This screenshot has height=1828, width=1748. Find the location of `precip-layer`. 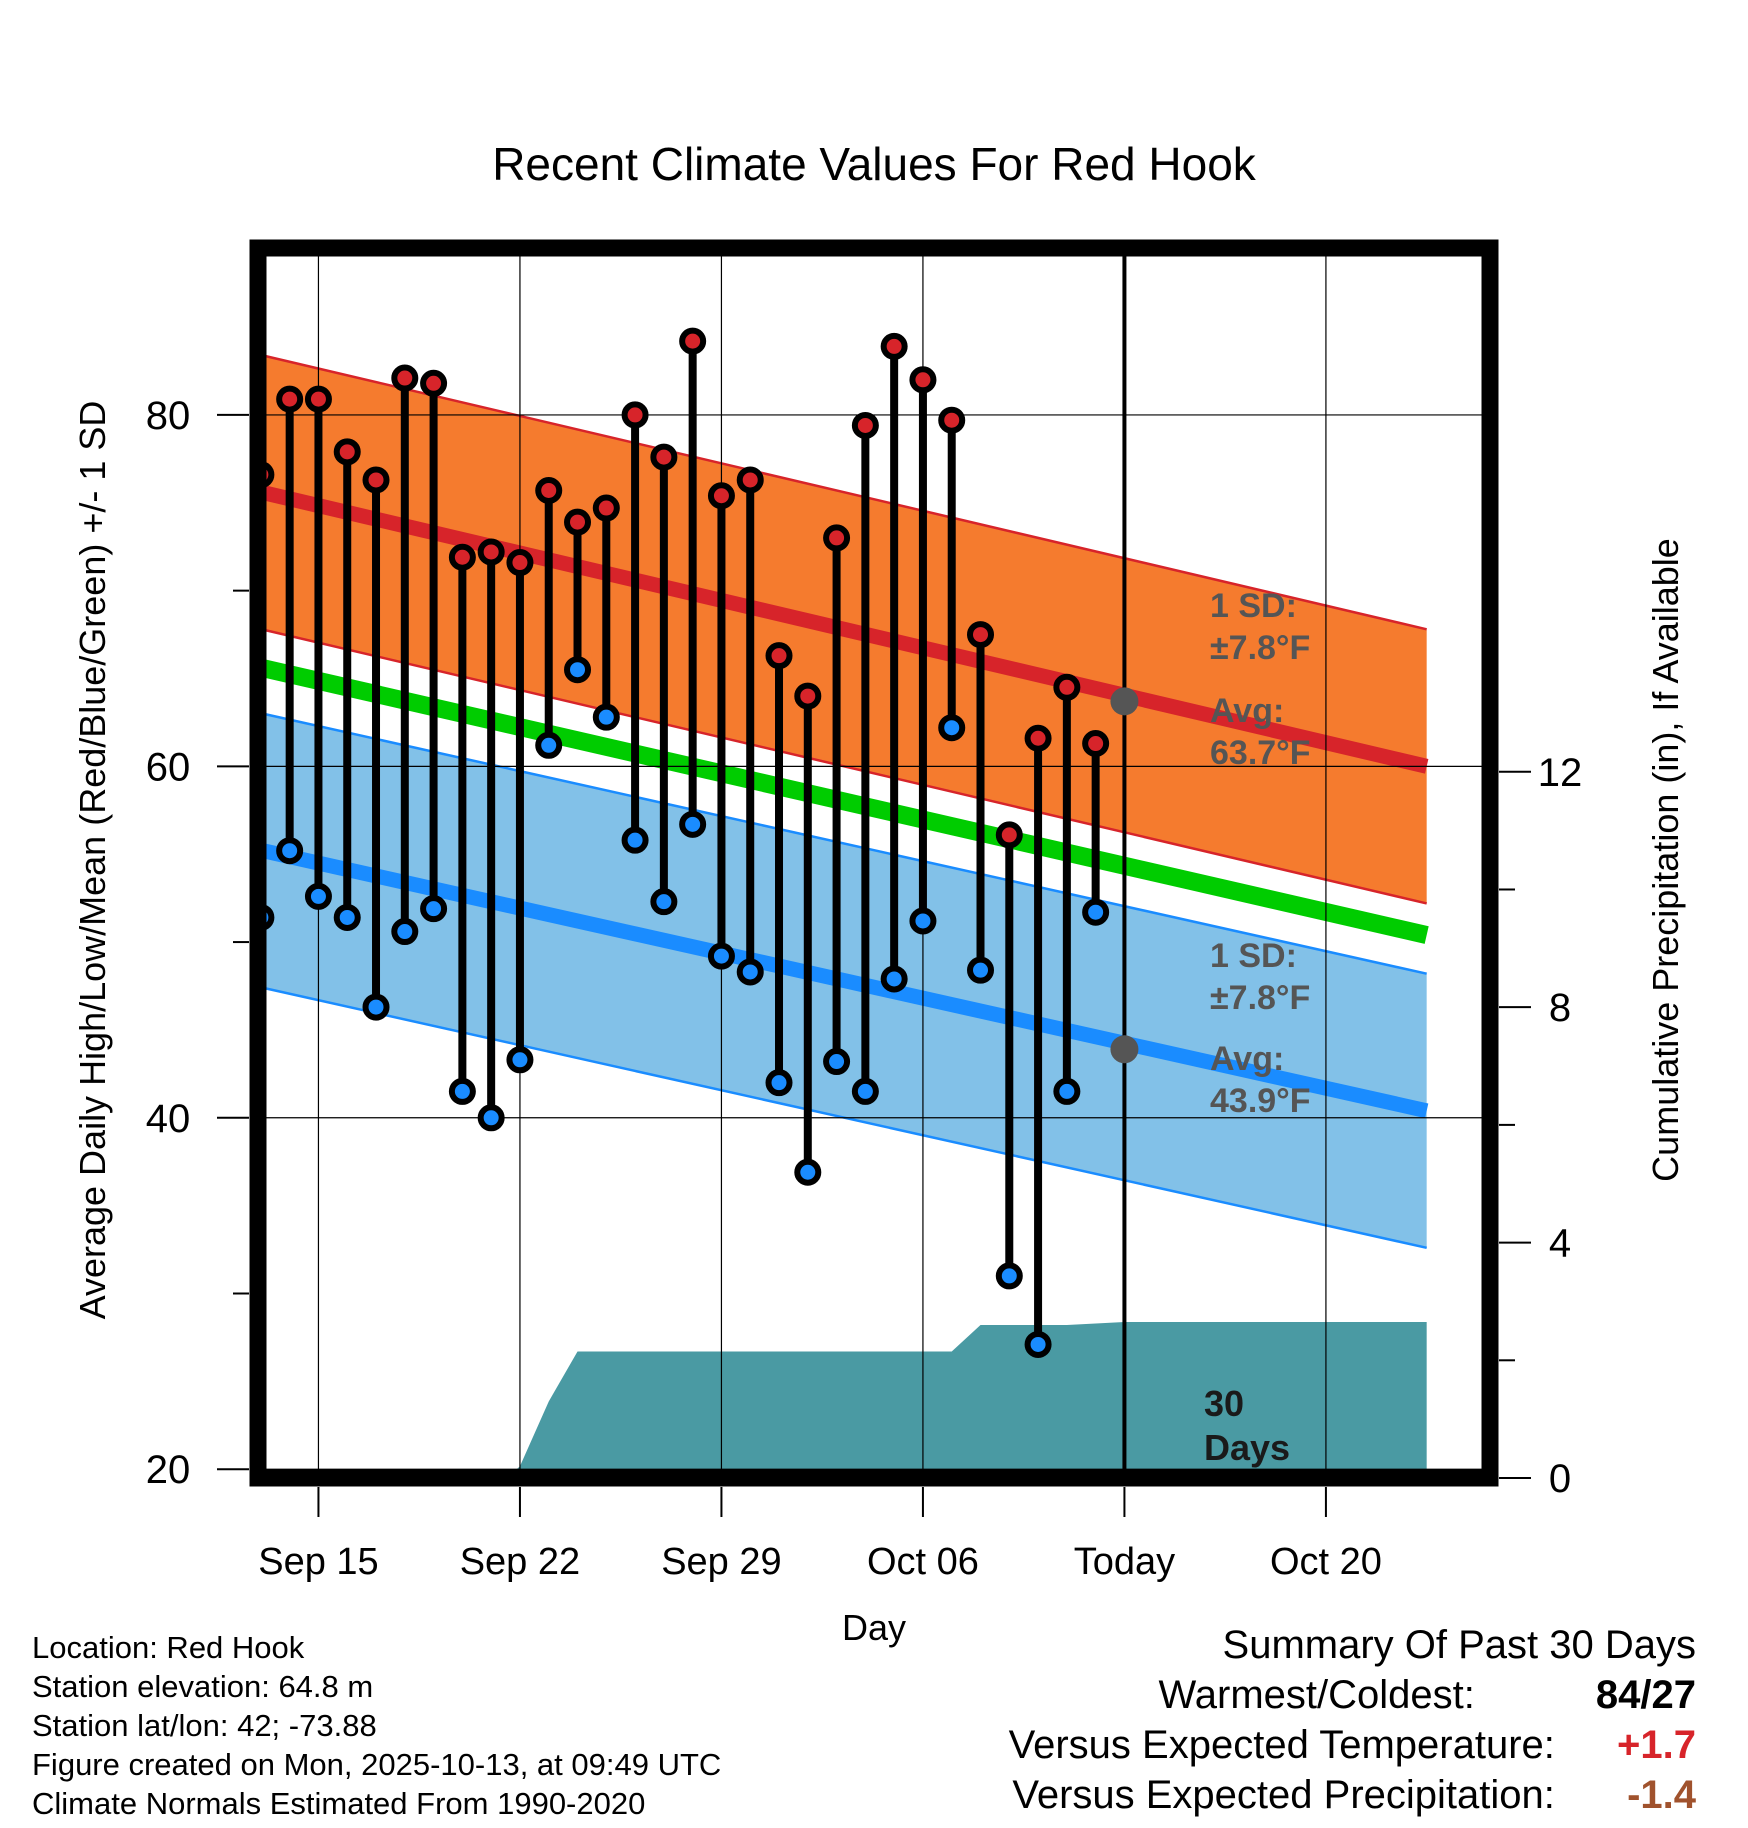

precip-layer is located at coordinates (842, 1400).